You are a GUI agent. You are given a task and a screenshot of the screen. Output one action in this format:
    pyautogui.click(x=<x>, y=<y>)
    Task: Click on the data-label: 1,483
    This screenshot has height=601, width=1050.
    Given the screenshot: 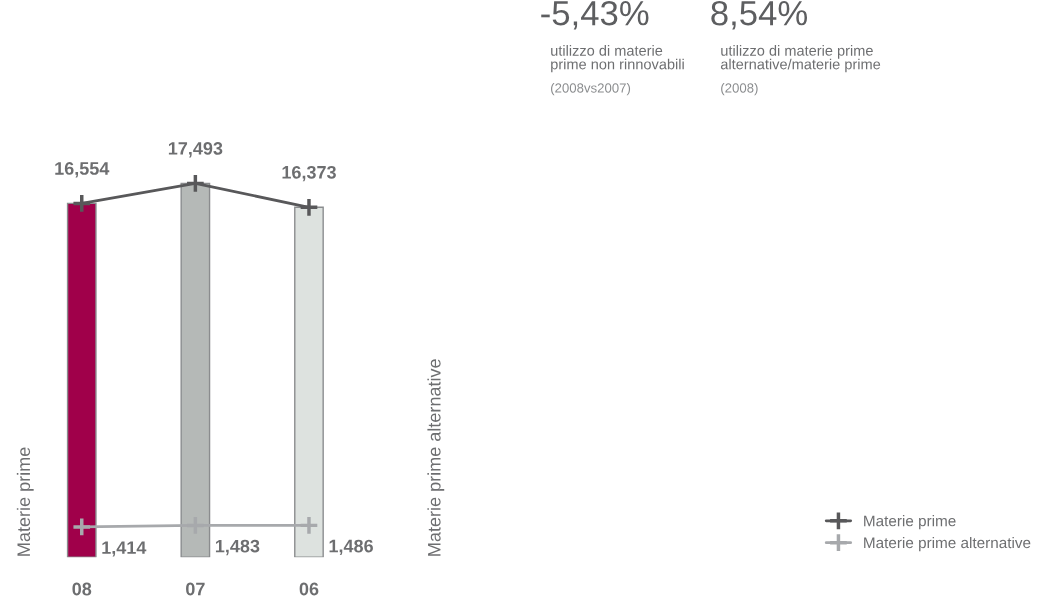 What is the action you would take?
    pyautogui.click(x=237, y=547)
    